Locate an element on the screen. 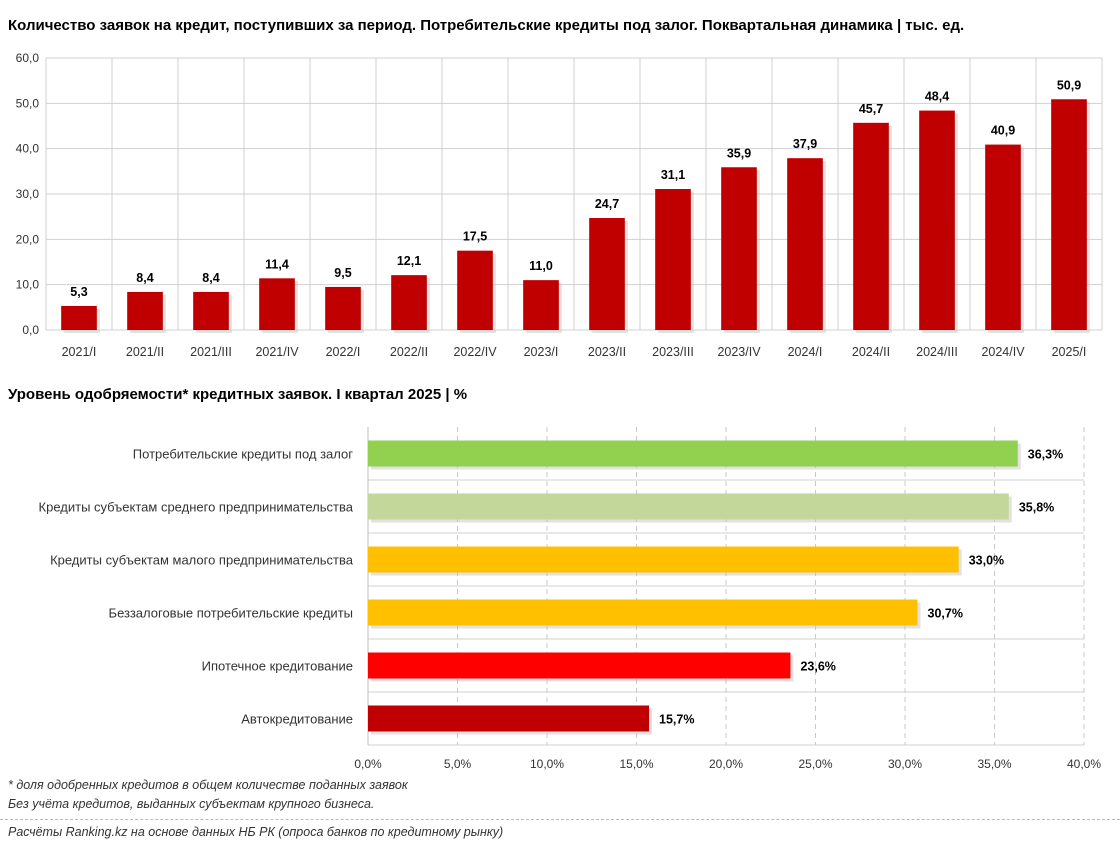 The width and height of the screenshot is (1120, 854). x-tick-label: 2021/I is located at coordinates (79, 352).